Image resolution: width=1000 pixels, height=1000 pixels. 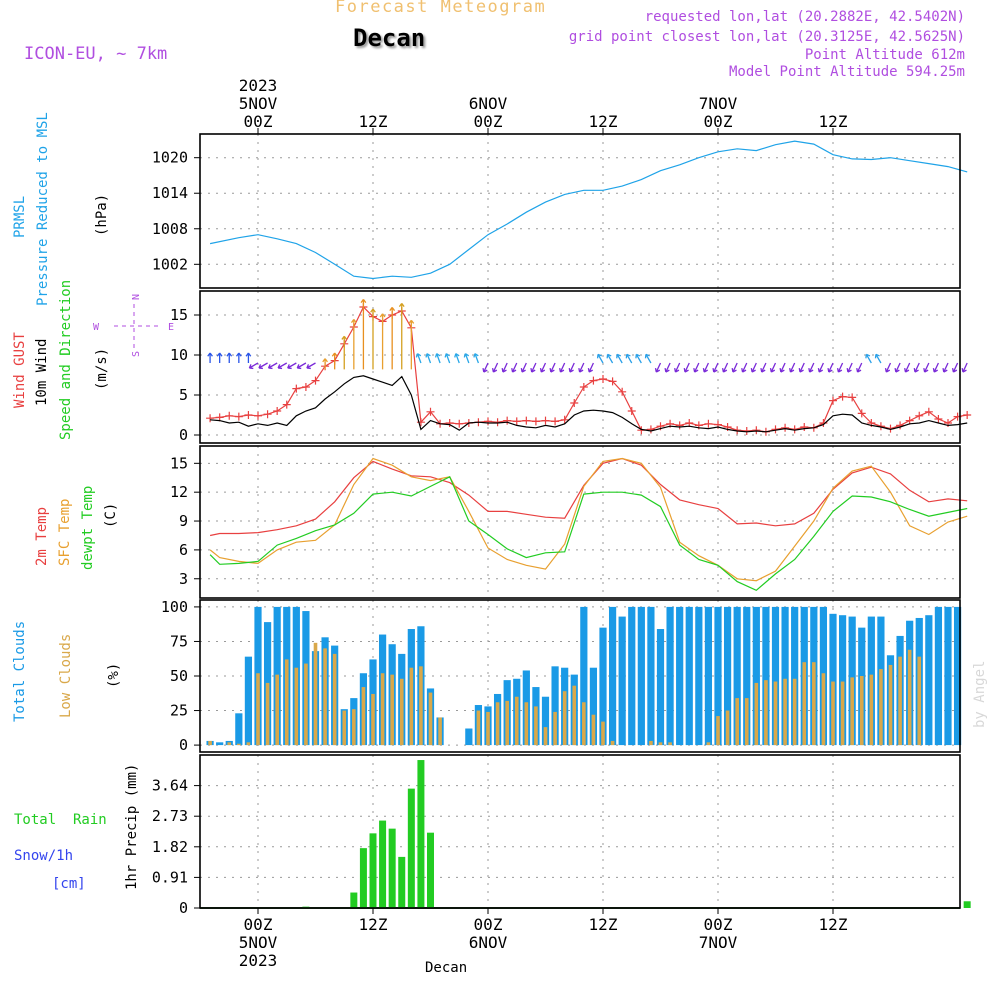 I want to click on bottom-time-label-2-0: 00Z, so click(x=488, y=924).